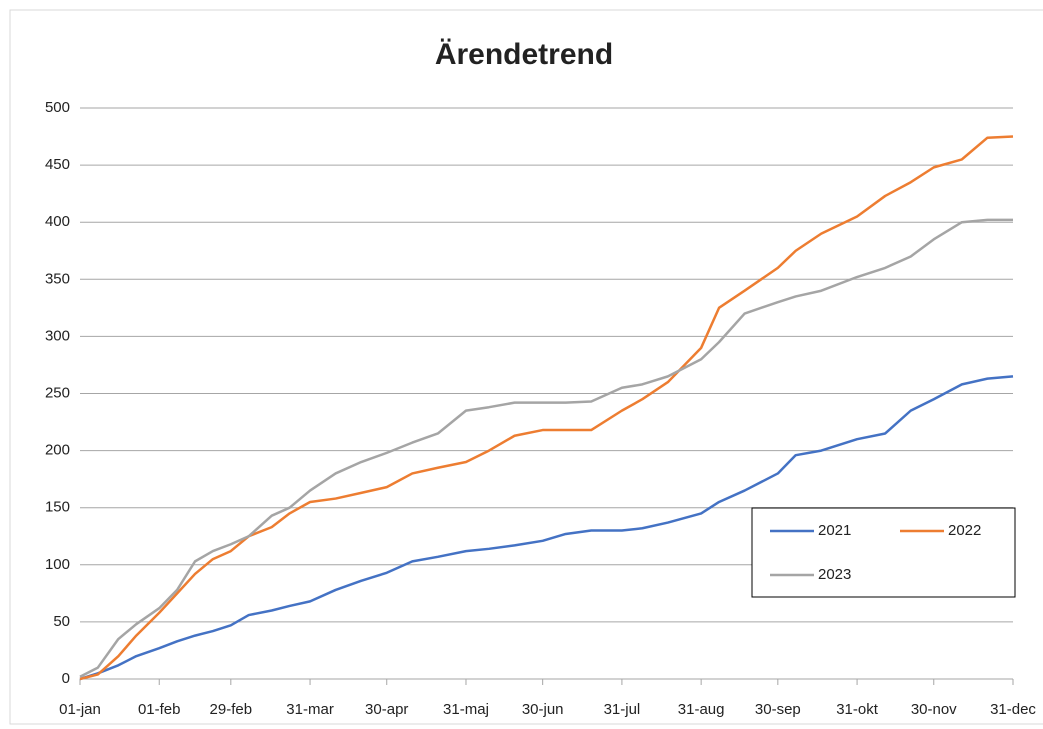  What do you see at coordinates (57, 564) in the screenshot?
I see `y-tick-label: 100` at bounding box center [57, 564].